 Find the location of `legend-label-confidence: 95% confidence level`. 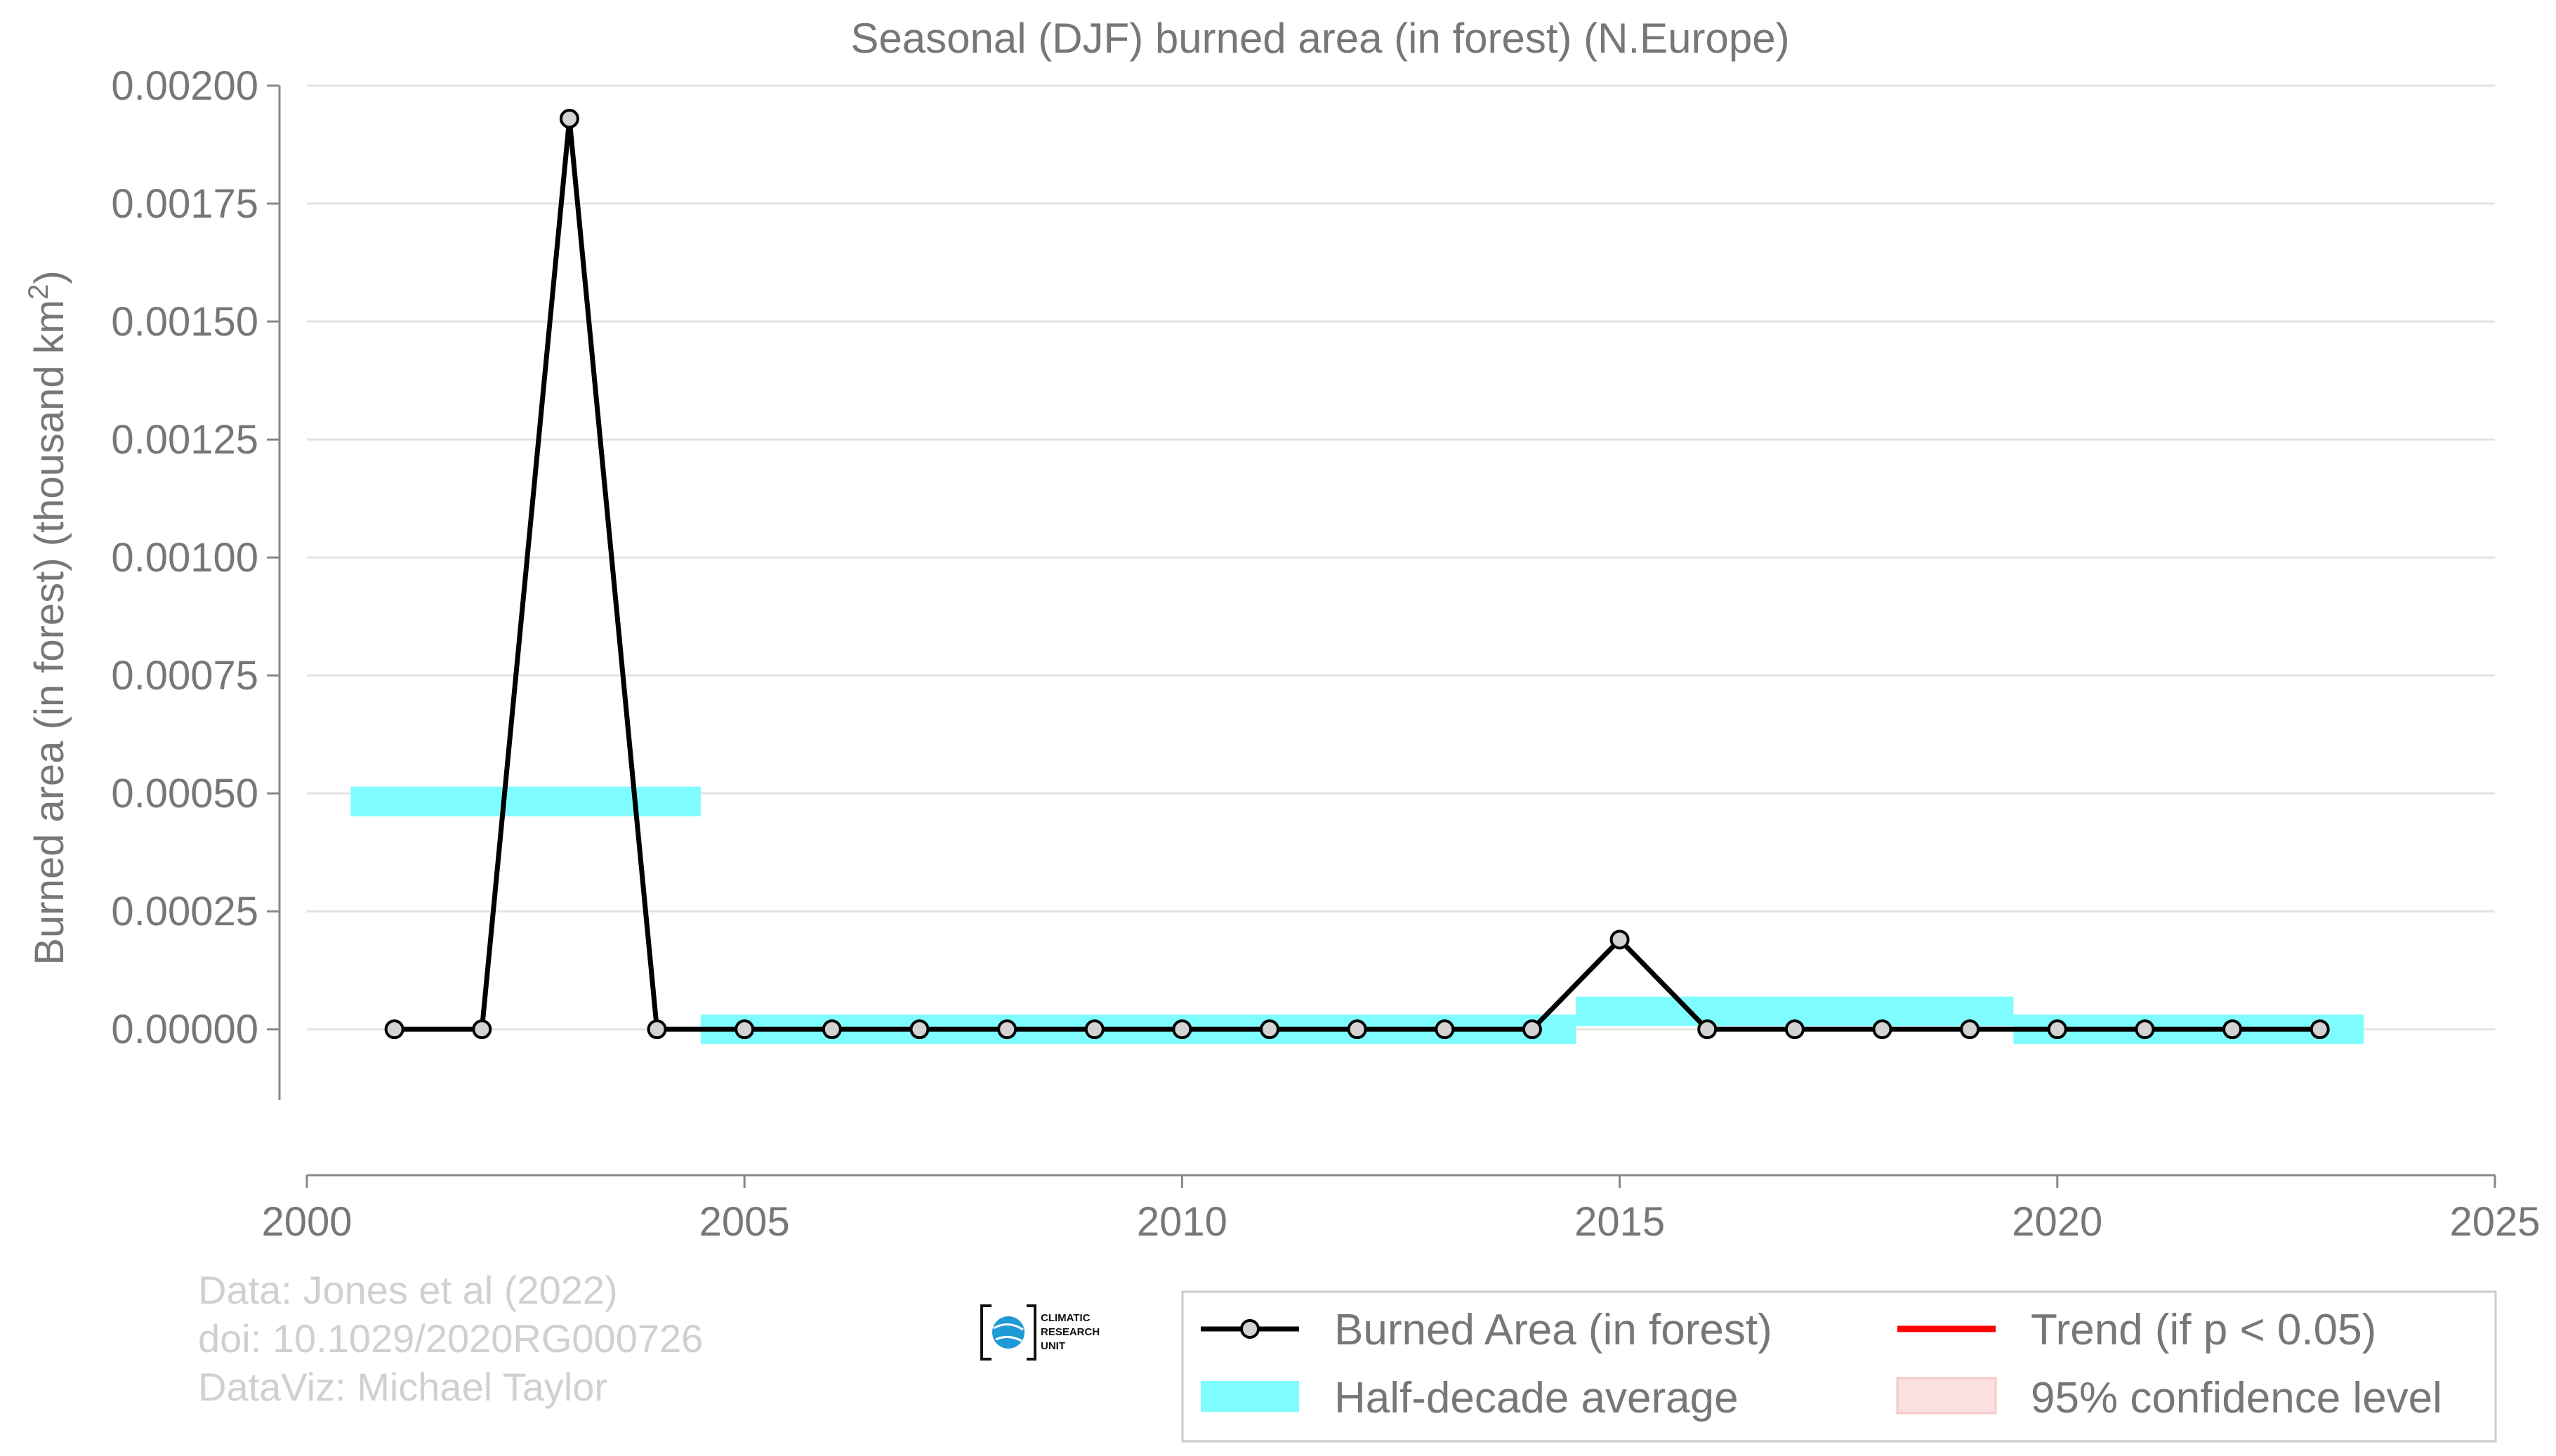

legend-label-confidence: 95% confidence level is located at coordinates (2236, 1398).